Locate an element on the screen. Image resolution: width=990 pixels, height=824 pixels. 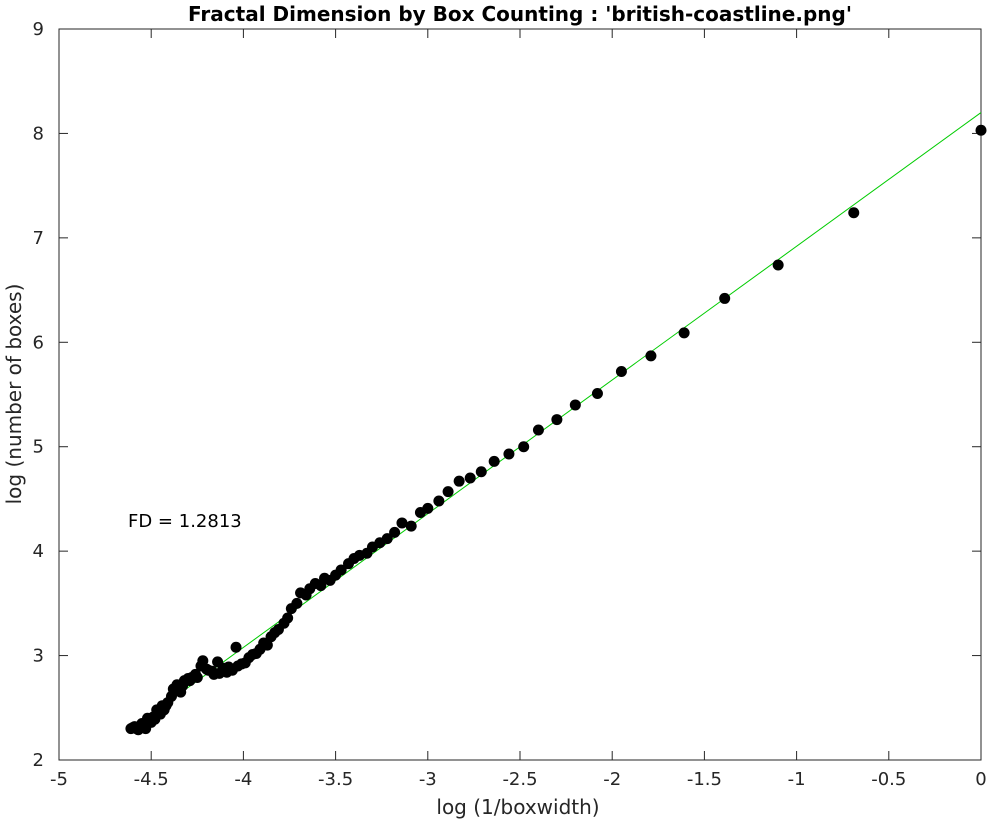
y-tick-label: 2 is located at coordinates (38, 760).